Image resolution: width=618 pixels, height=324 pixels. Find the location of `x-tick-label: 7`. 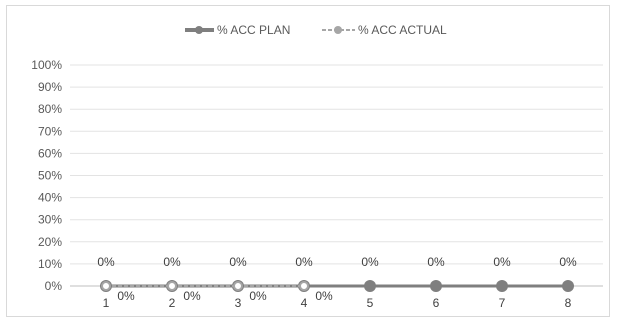

x-tick-label: 7 is located at coordinates (502, 303).